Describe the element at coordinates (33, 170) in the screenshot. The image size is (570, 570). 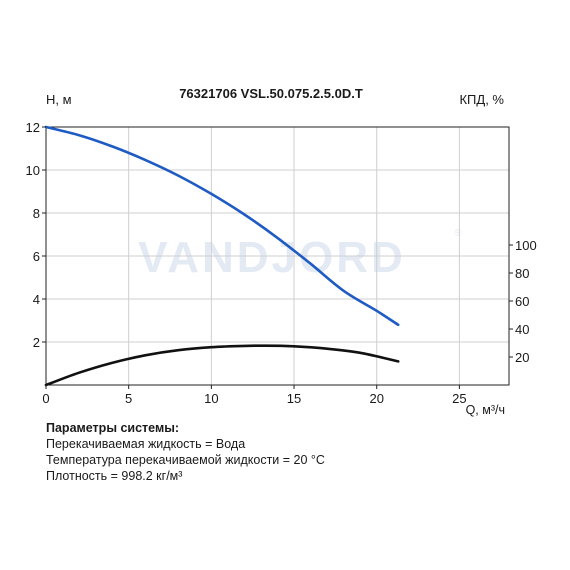
I see `y-tick-label: 10` at that location.